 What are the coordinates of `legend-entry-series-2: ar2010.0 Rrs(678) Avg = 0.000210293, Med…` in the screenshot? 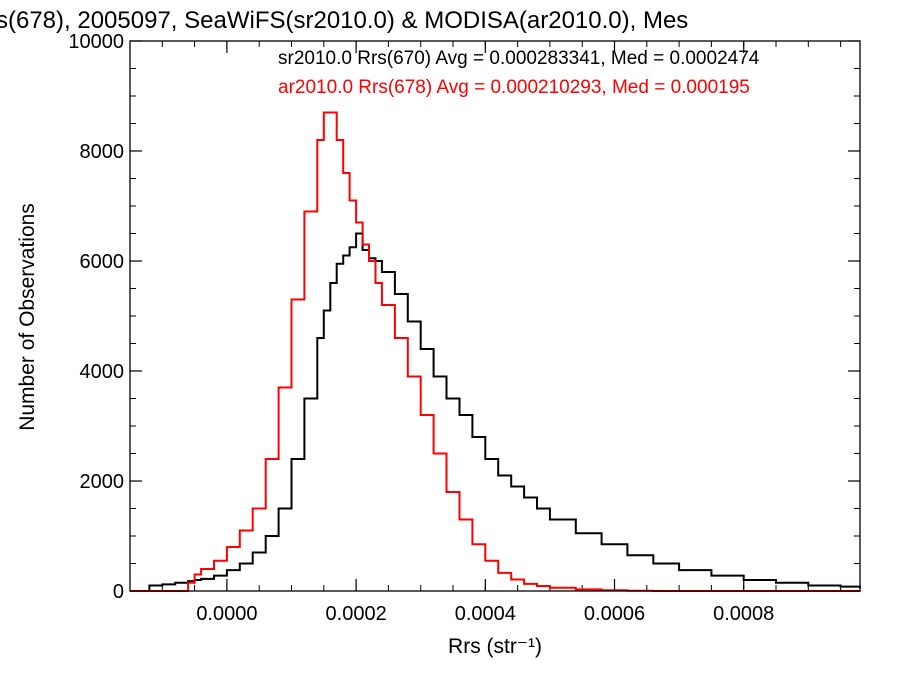 It's located at (514, 87).